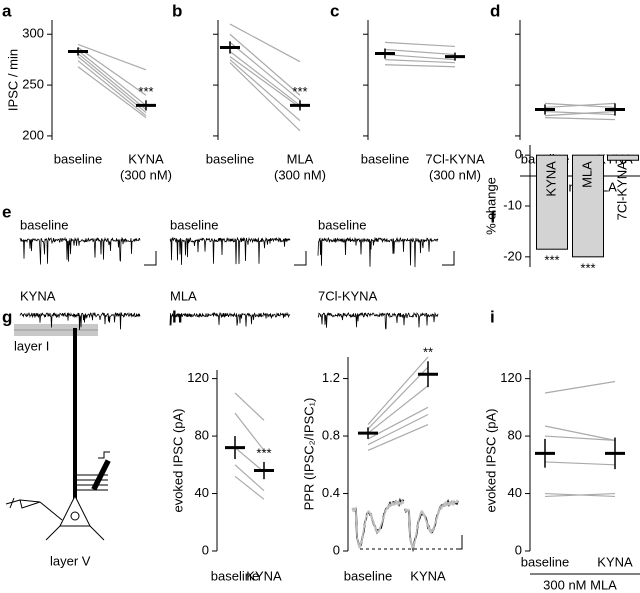  I want to click on x-tick-label: MLA, so click(300, 158).